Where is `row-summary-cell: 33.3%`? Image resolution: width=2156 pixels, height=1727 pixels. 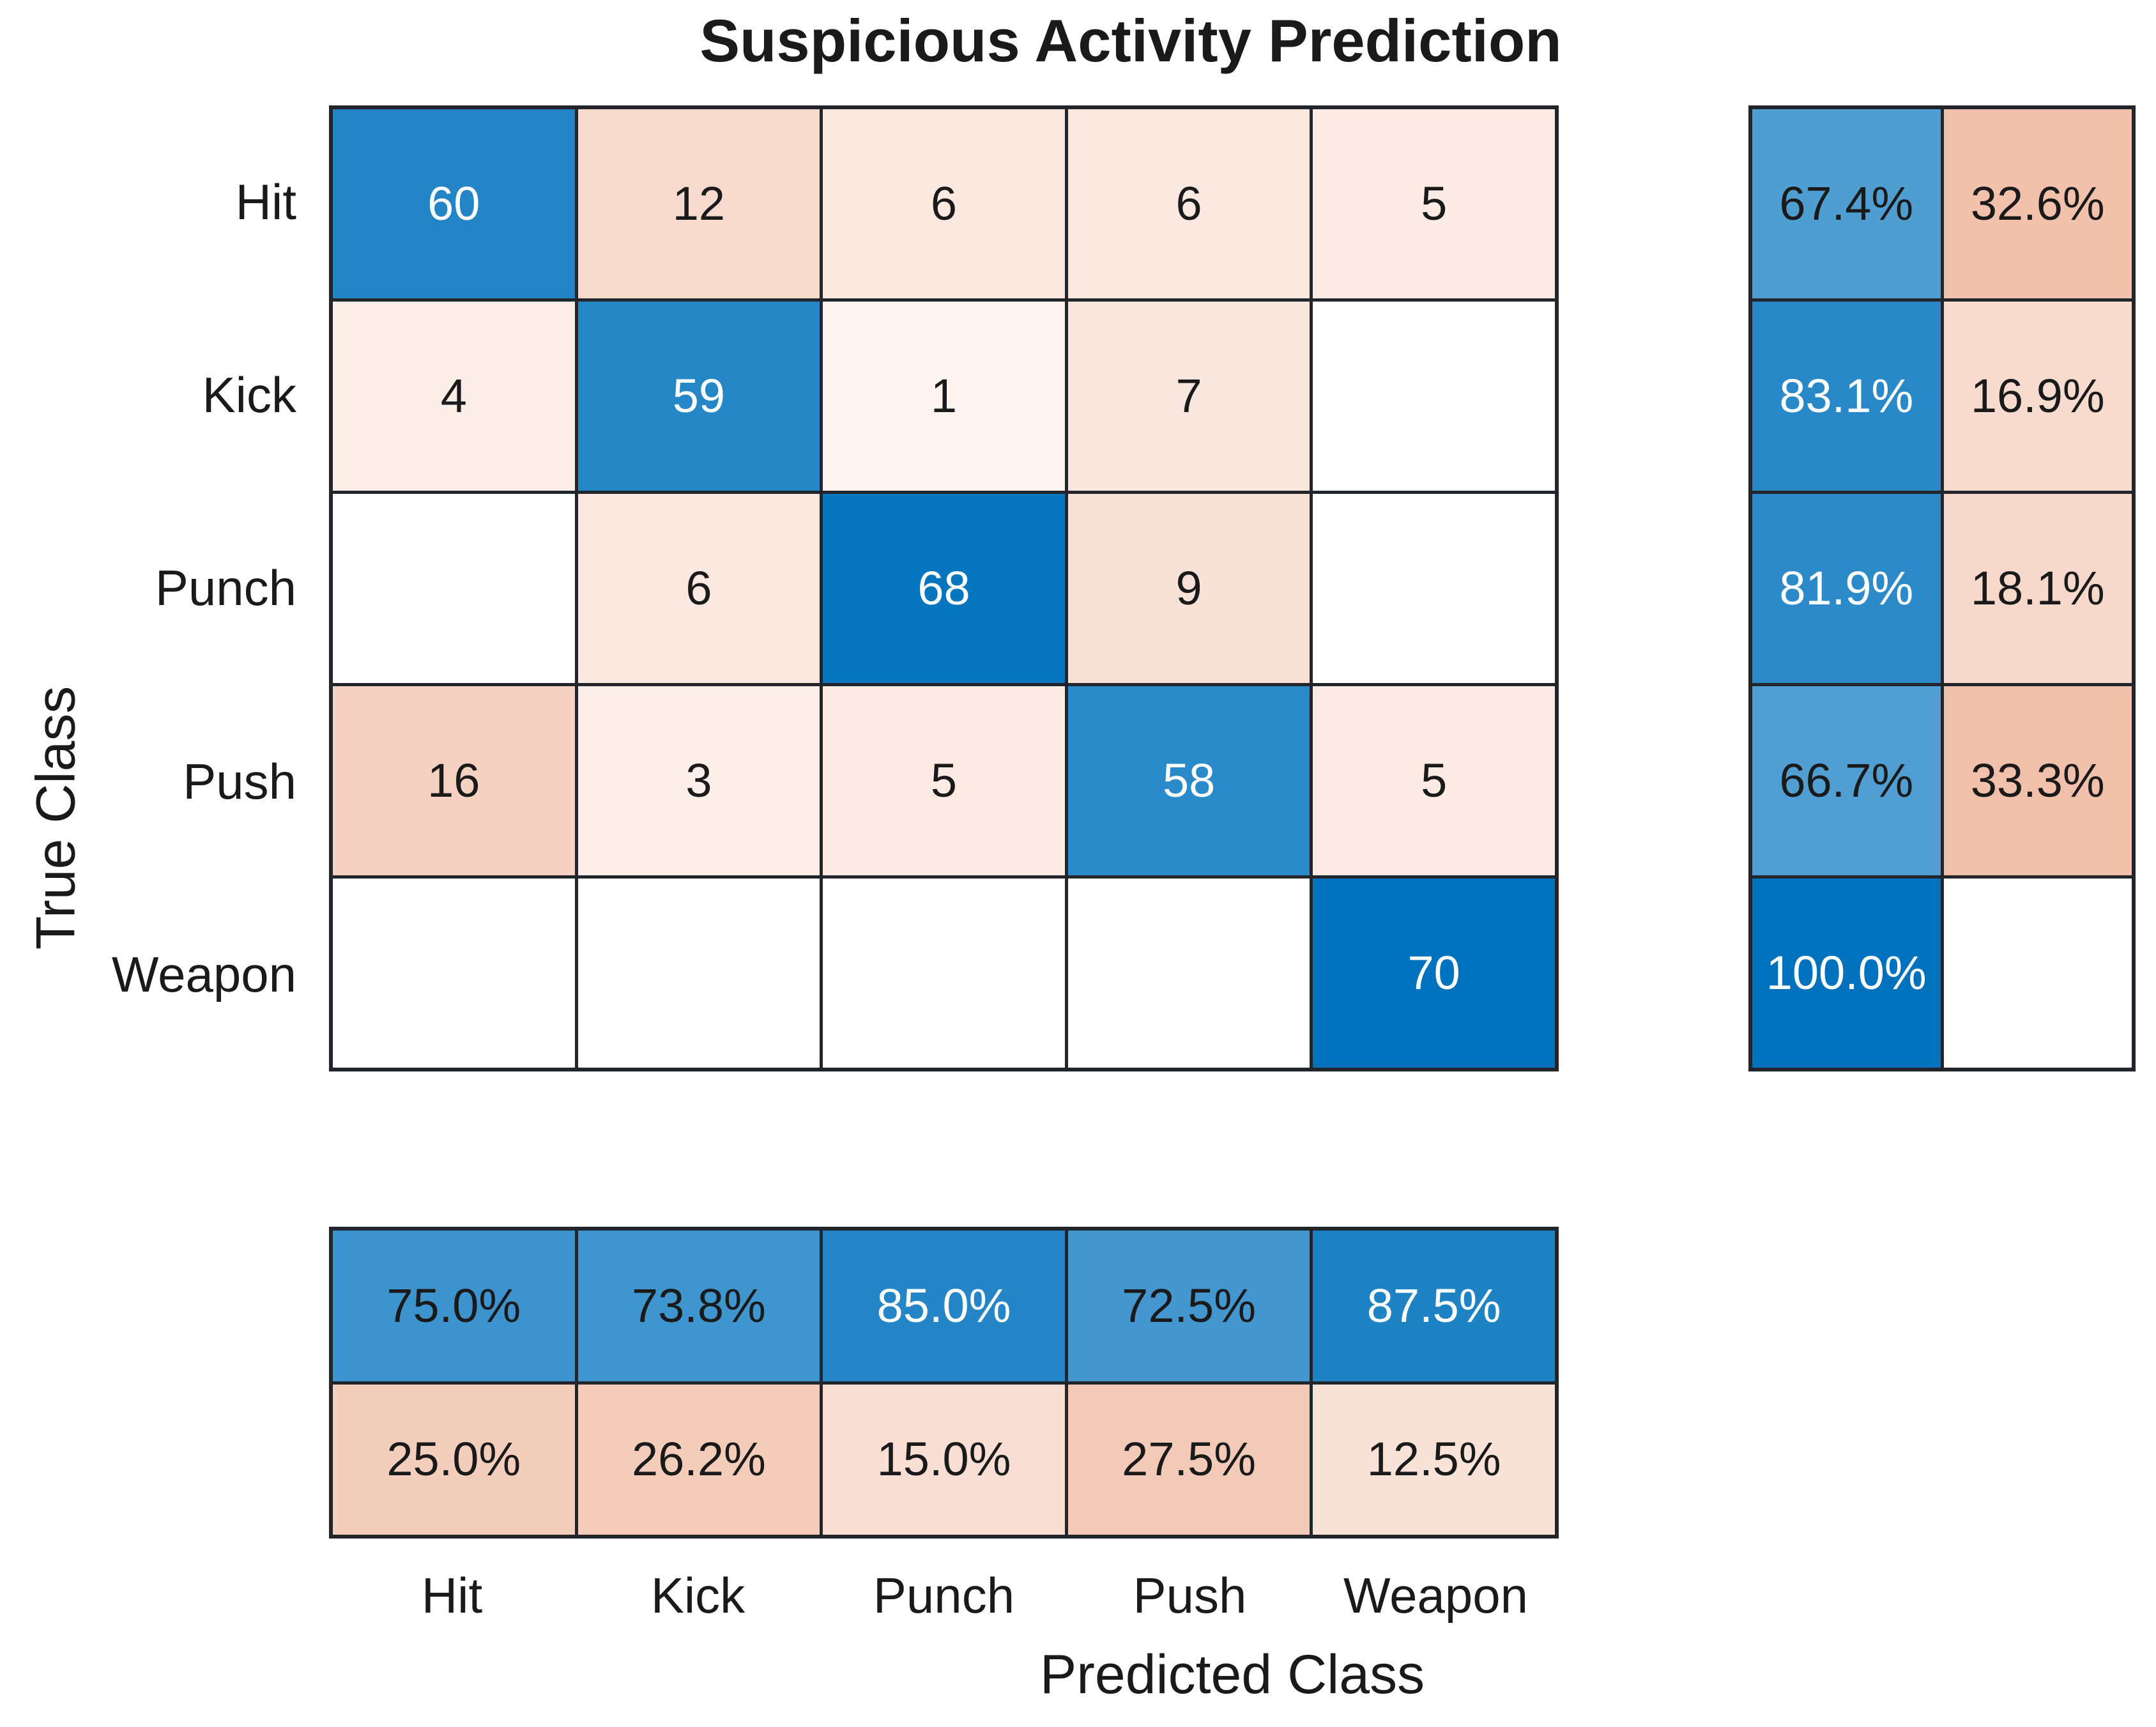 row-summary-cell: 33.3% is located at coordinates (2037, 780).